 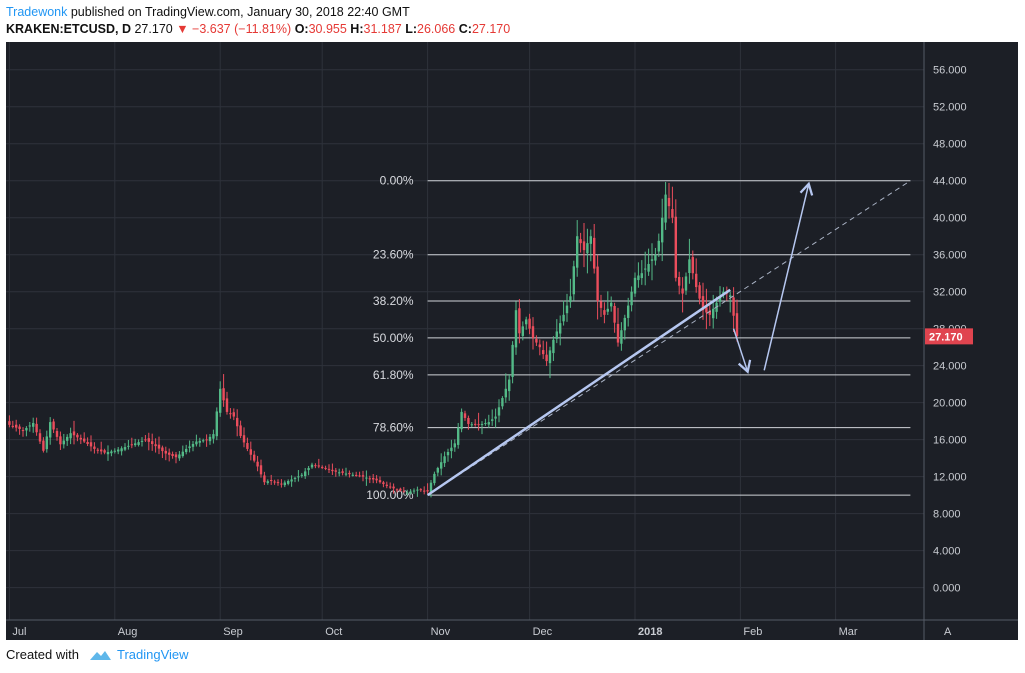 What do you see at coordinates (950, 108) in the screenshot?
I see `y-tick-label: 52.000` at bounding box center [950, 108].